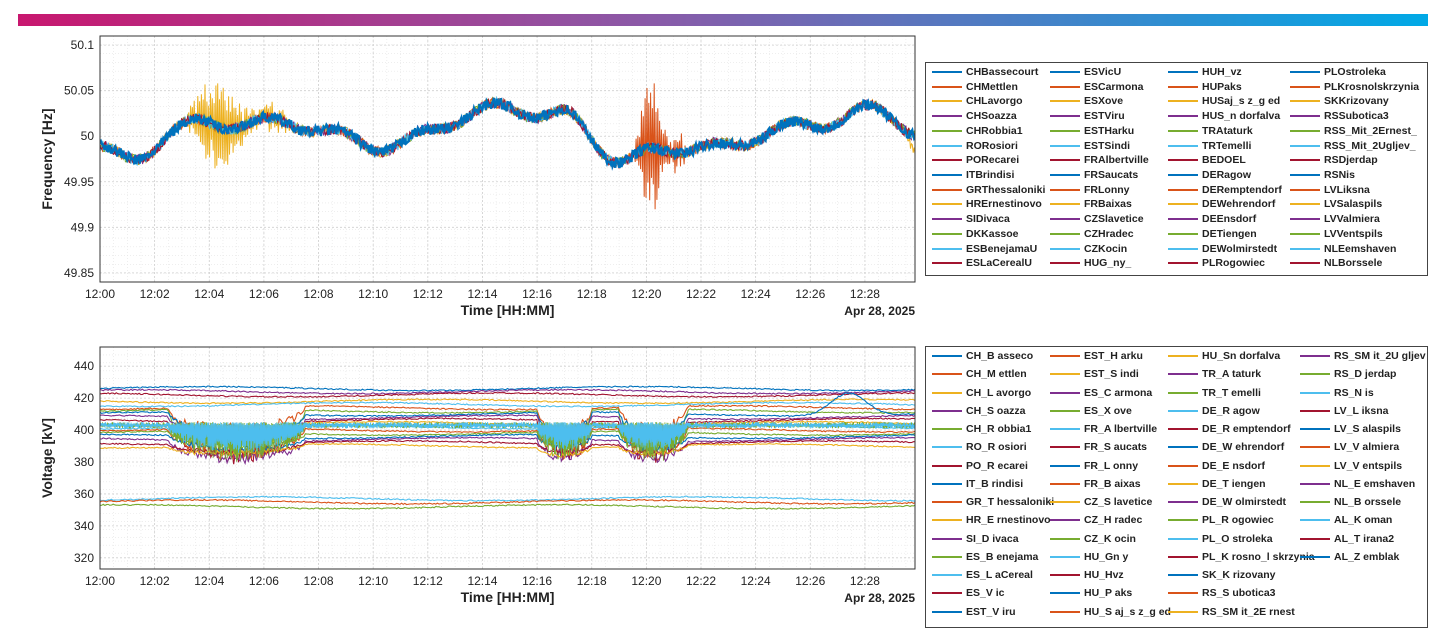  Describe the element at coordinates (1356, 101) in the screenshot. I see `legend-label: SKKrizovany` at that location.